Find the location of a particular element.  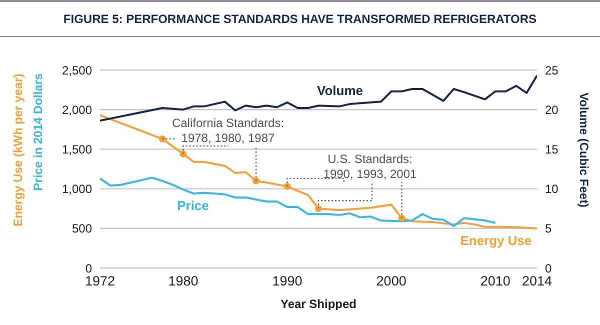

annotation: U.S. Standards: 1990, 1993, 2001 is located at coordinates (370, 166).